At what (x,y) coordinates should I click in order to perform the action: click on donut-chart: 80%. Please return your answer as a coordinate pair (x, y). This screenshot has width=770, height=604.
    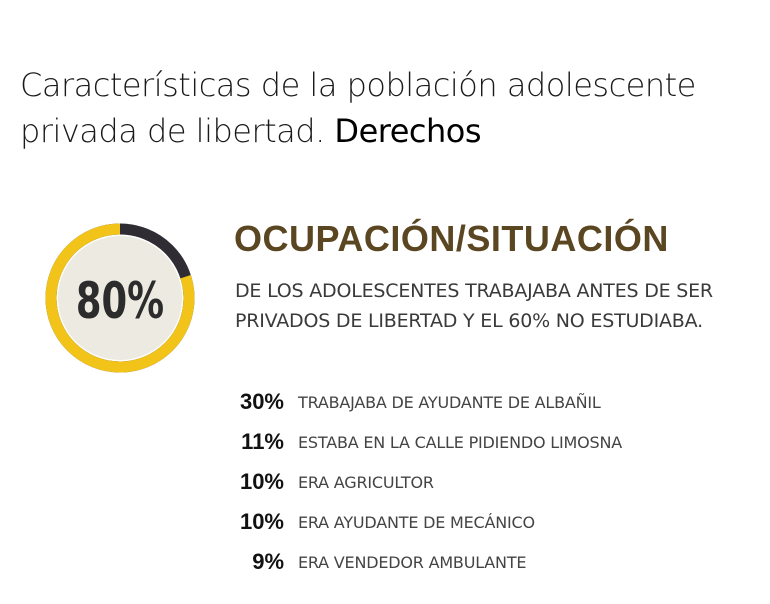
    Looking at the image, I should click on (120, 298).